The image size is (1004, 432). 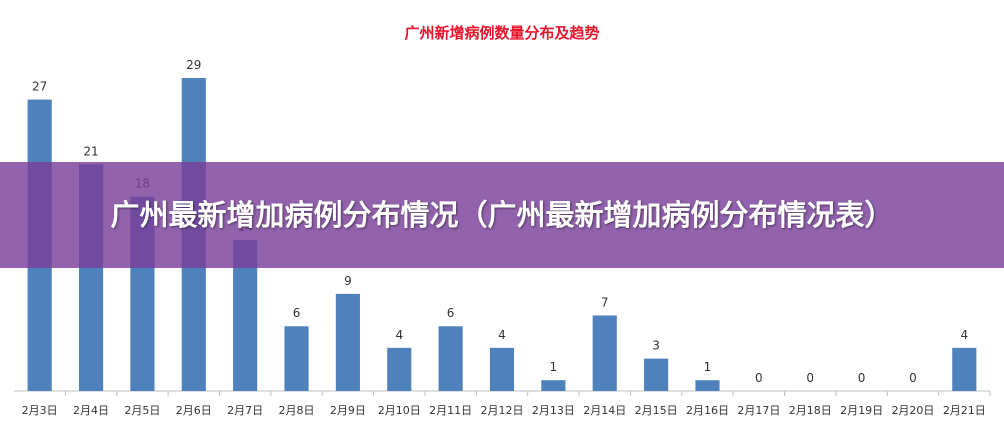 I want to click on x-tick-label: 2月15日, so click(x=656, y=410).